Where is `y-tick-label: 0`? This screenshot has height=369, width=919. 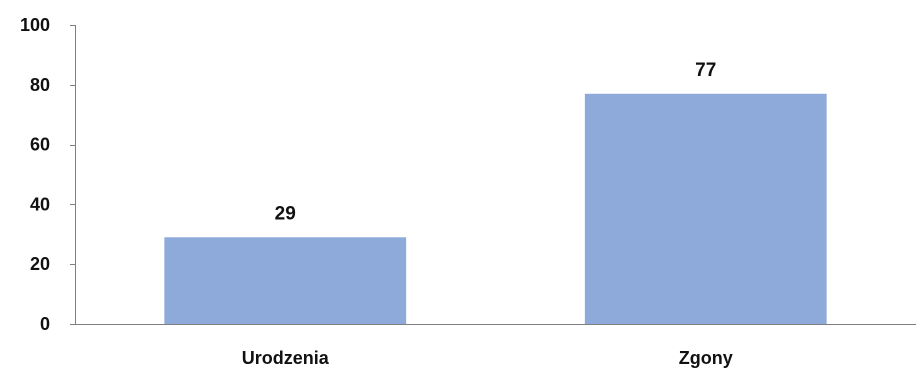 y-tick-label: 0 is located at coordinates (45, 324).